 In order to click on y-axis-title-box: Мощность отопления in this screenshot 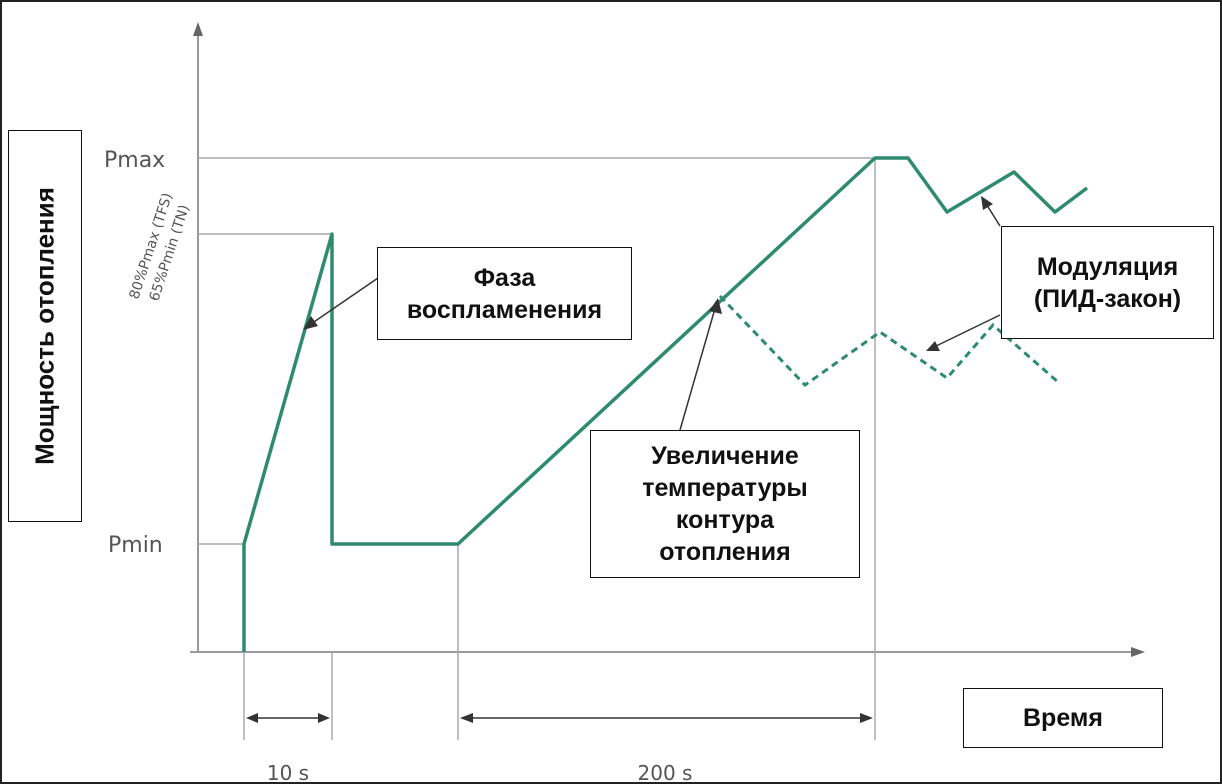, I will do `click(45, 326)`.